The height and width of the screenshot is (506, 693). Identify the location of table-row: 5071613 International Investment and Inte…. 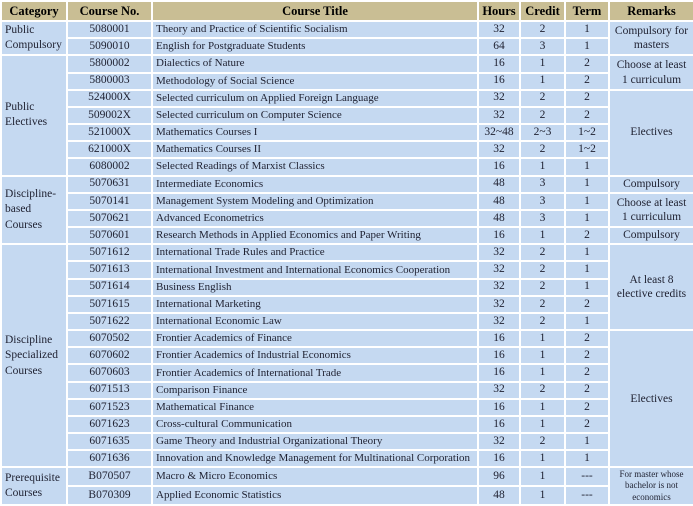
(347, 270).